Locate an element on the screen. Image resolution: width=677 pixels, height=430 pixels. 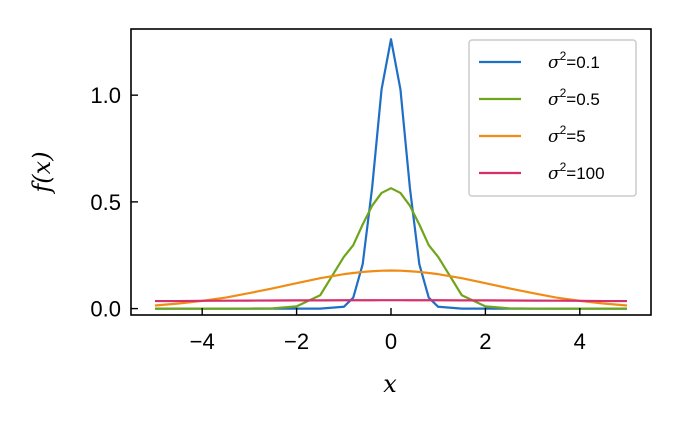
legend: σ2=0.1 σ2=0.5 σ2=5 σ2=100 is located at coordinates (552, 118).